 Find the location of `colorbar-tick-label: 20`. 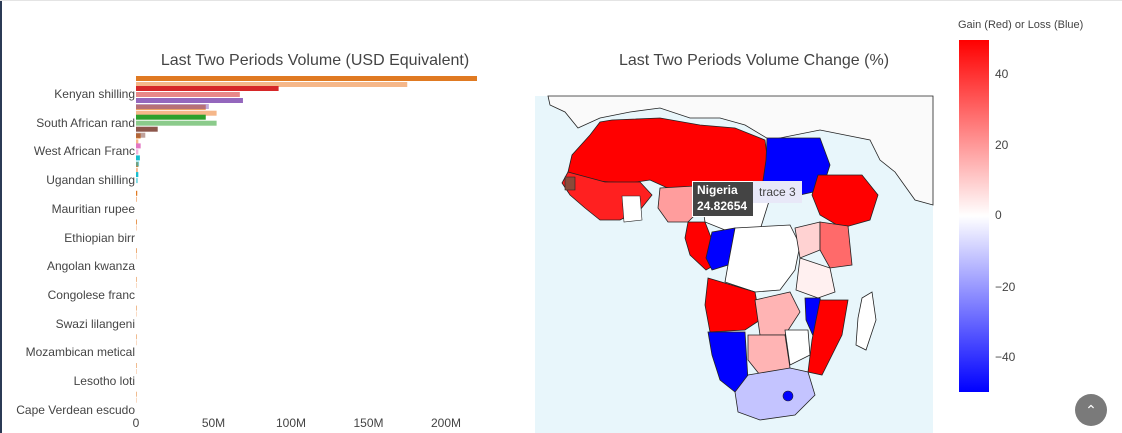

colorbar-tick-label: 20 is located at coordinates (1002, 145).